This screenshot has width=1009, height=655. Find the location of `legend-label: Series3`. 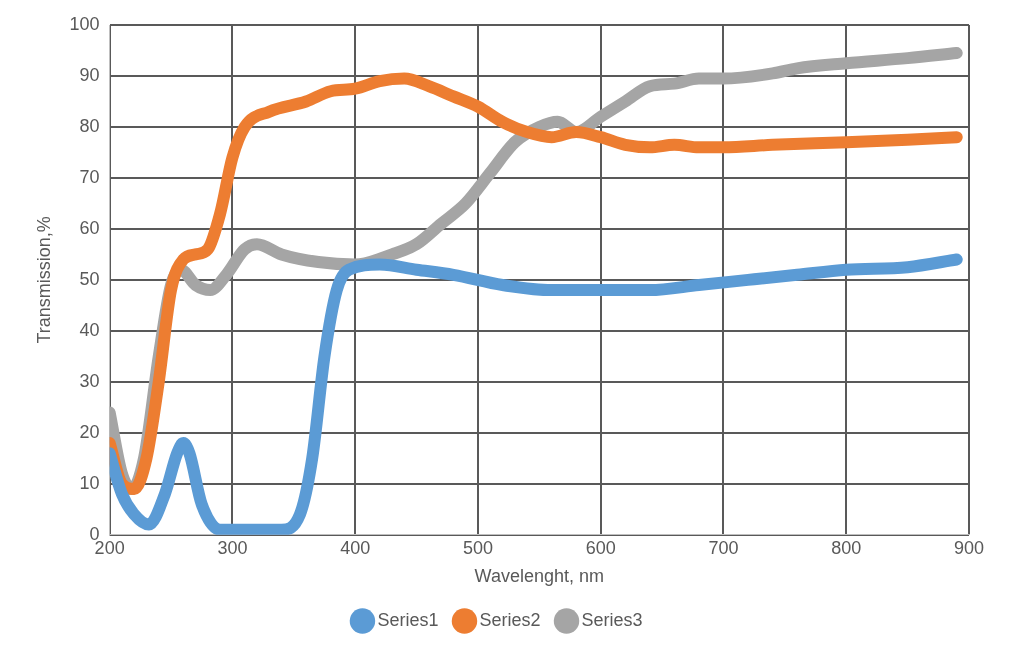

legend-label: Series3 is located at coordinates (612, 619).